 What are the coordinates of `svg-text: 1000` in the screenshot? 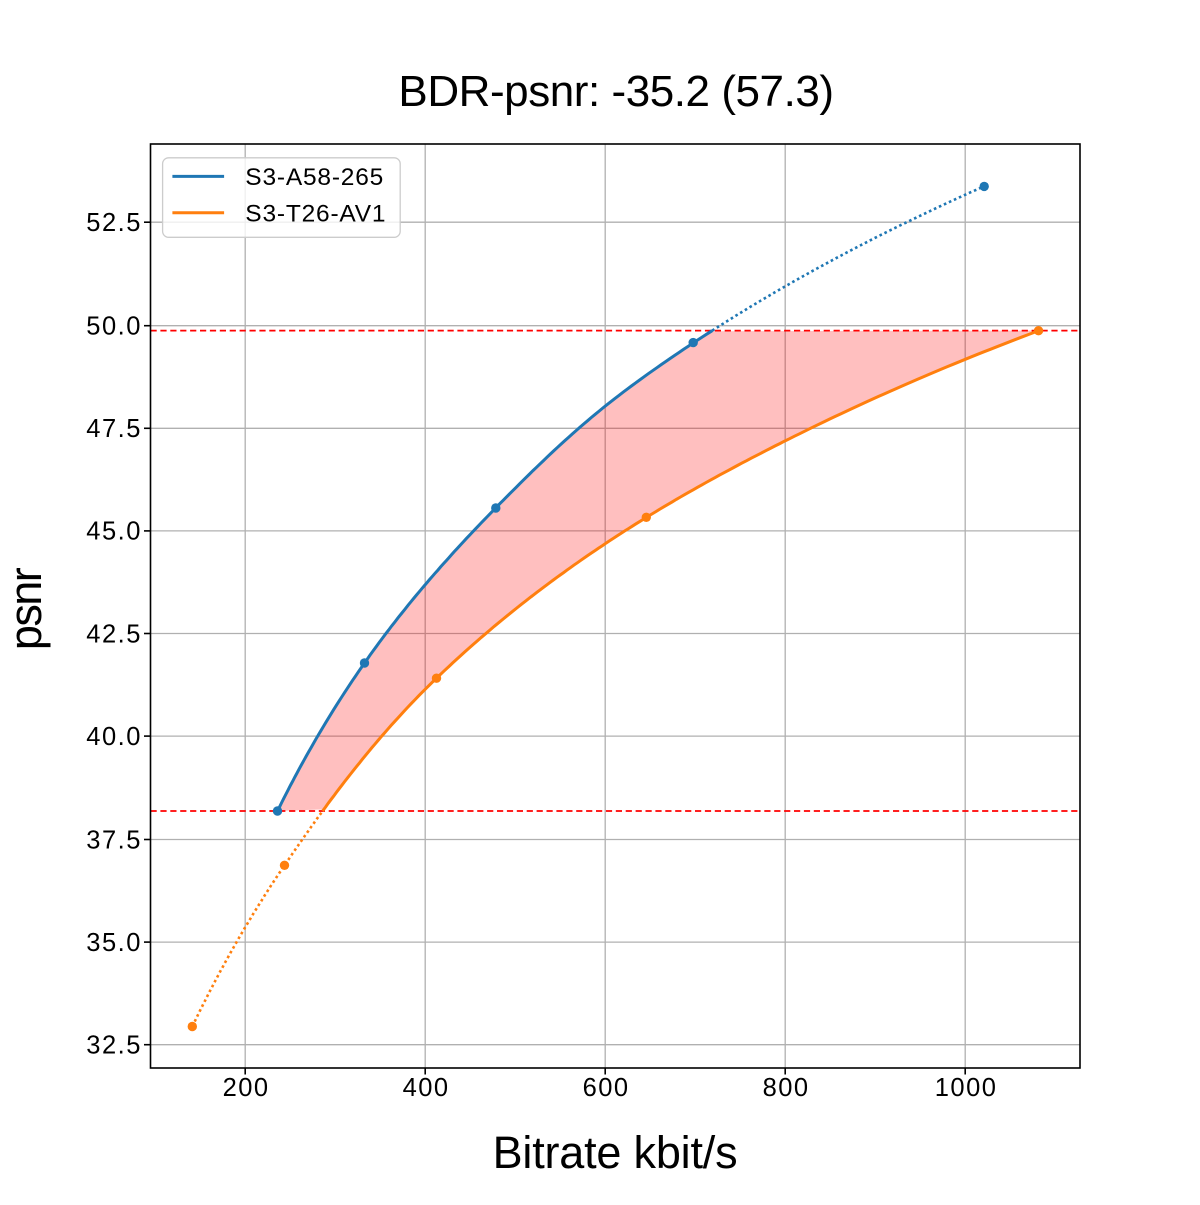 It's located at (966, 1088).